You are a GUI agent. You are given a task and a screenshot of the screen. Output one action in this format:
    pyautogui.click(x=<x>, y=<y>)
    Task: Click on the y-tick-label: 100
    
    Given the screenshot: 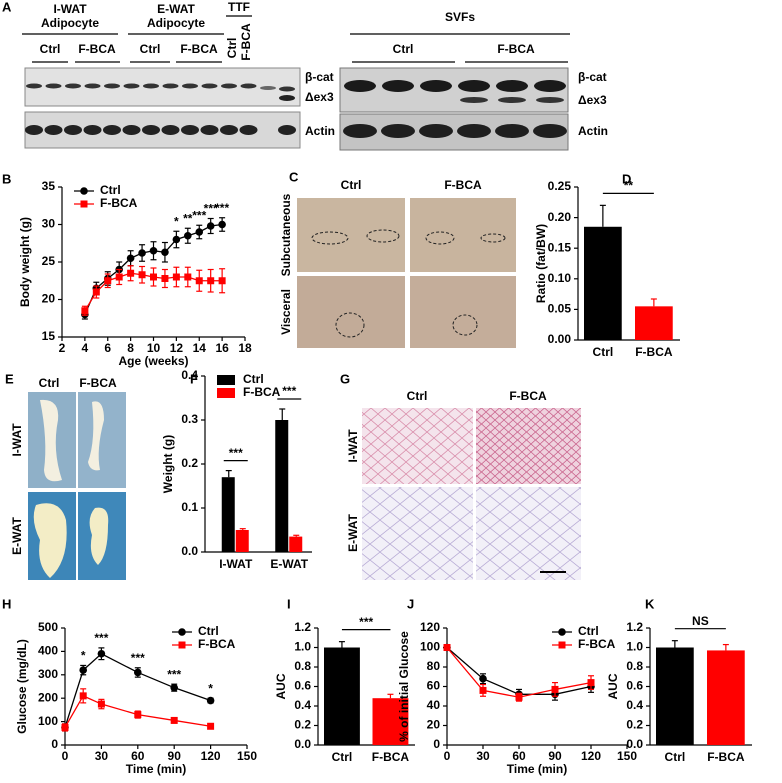 What is the action you would take?
    pyautogui.click(x=430, y=647)
    